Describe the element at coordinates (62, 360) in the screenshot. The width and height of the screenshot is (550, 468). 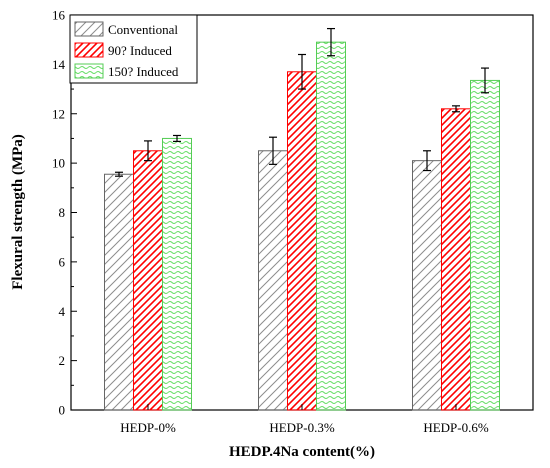
I see `y-tick-label: 2` at that location.